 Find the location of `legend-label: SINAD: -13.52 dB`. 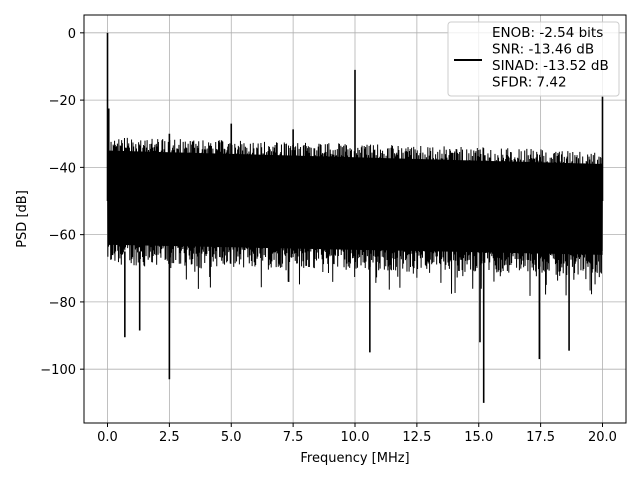

legend-label: SINAD: -13.52 dB is located at coordinates (550, 66).